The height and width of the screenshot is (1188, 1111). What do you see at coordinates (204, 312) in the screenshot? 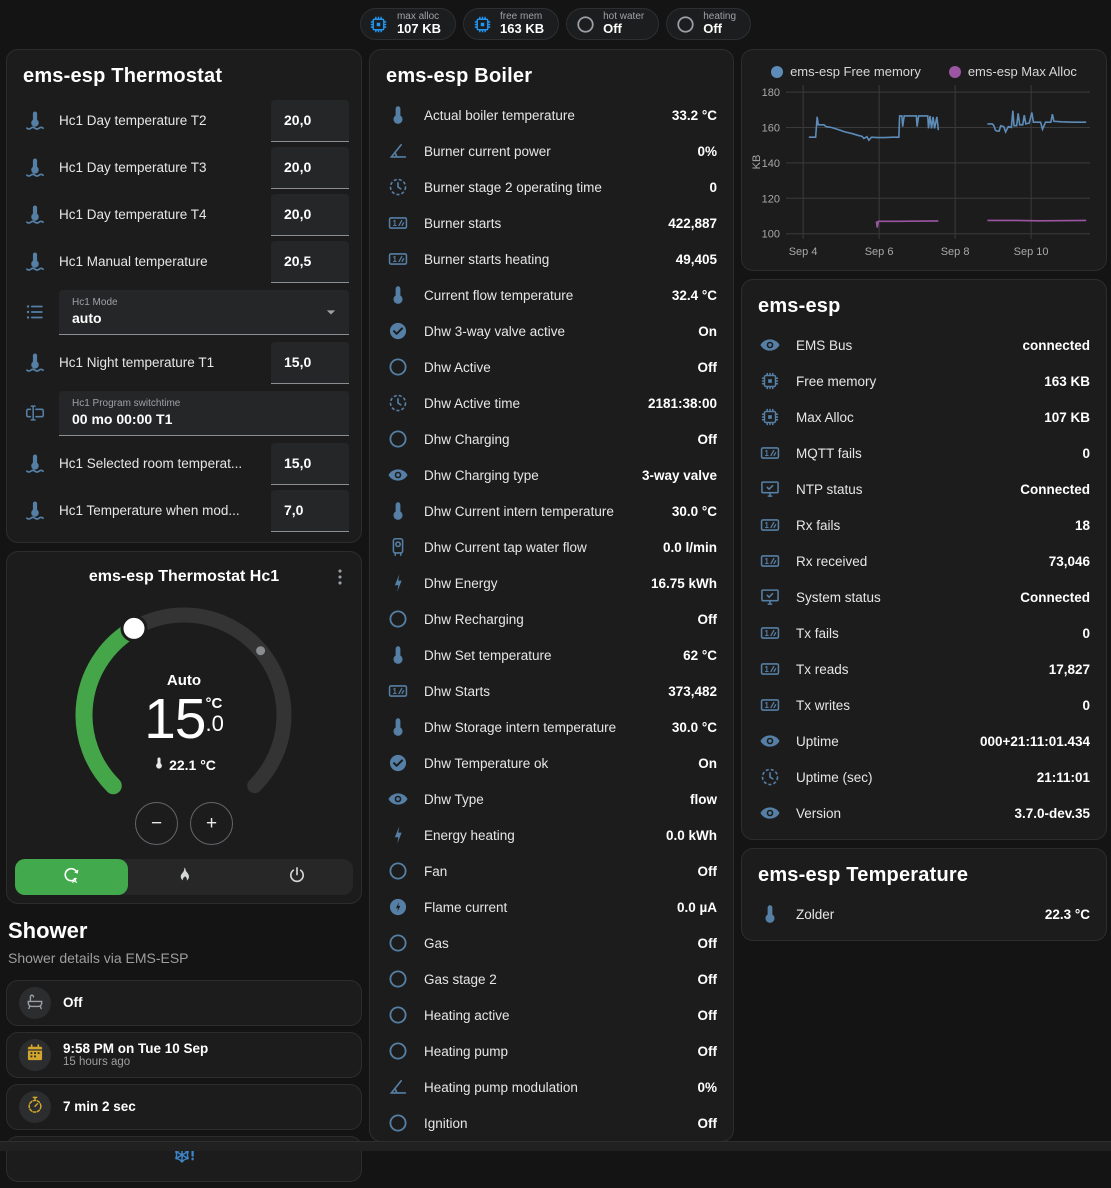
I see `mode-select: Hc1 Mode auto` at bounding box center [204, 312].